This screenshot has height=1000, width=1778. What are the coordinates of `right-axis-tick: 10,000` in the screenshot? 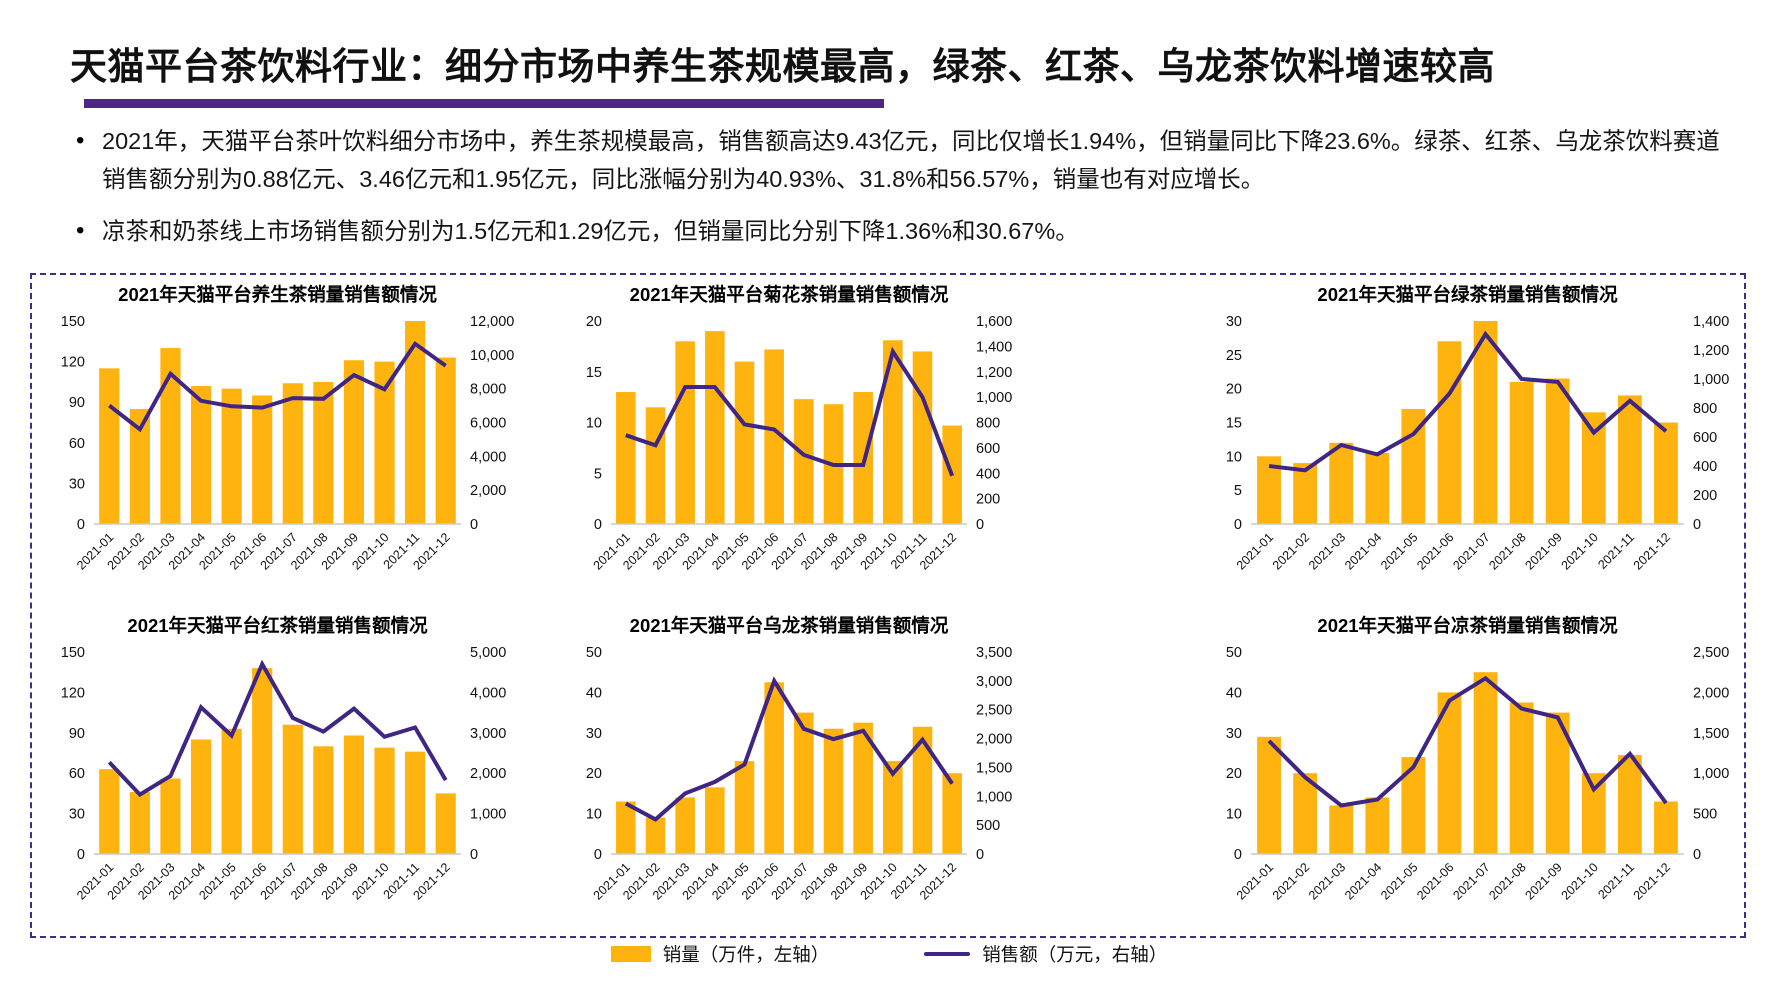 It's located at (492, 356).